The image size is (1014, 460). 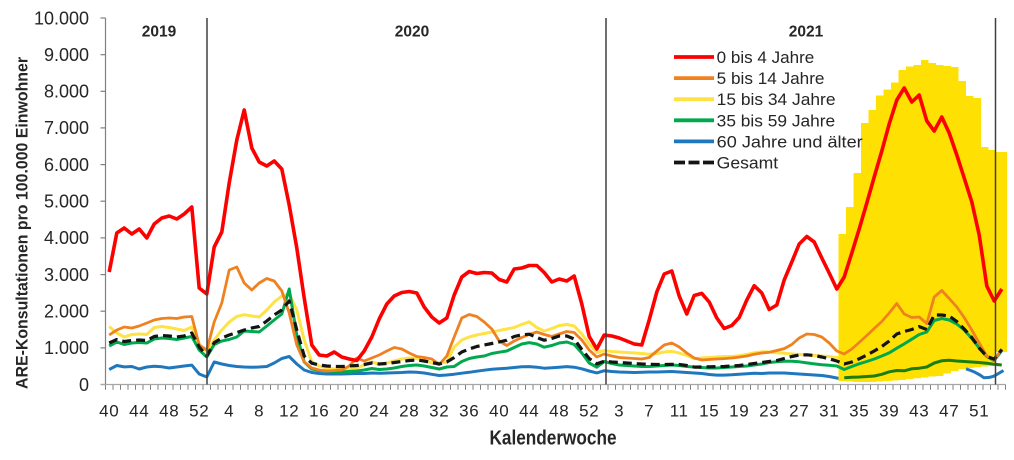 I want to click on svg-text: 8, so click(x=259, y=411).